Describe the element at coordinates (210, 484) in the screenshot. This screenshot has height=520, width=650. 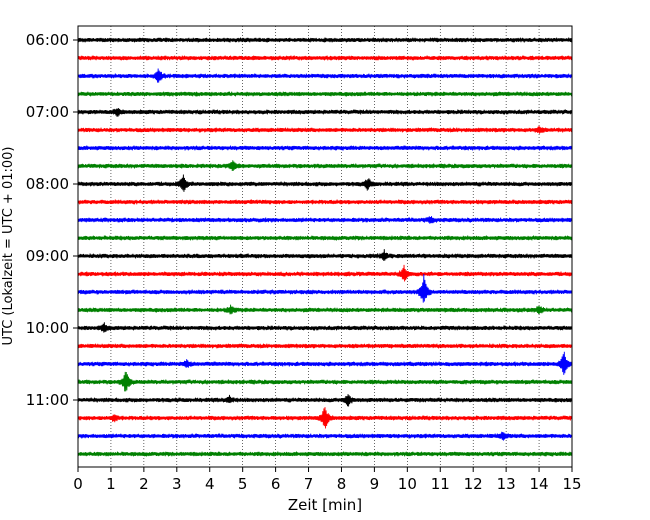
I see `x-tick-label: 4` at that location.